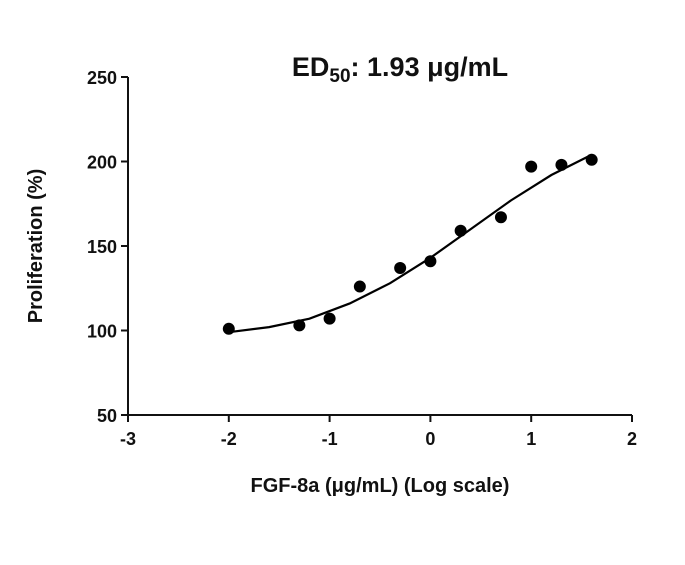 This screenshot has height=565, width=685. Describe the element at coordinates (229, 439) in the screenshot. I see `x-tick-label: -2` at that location.